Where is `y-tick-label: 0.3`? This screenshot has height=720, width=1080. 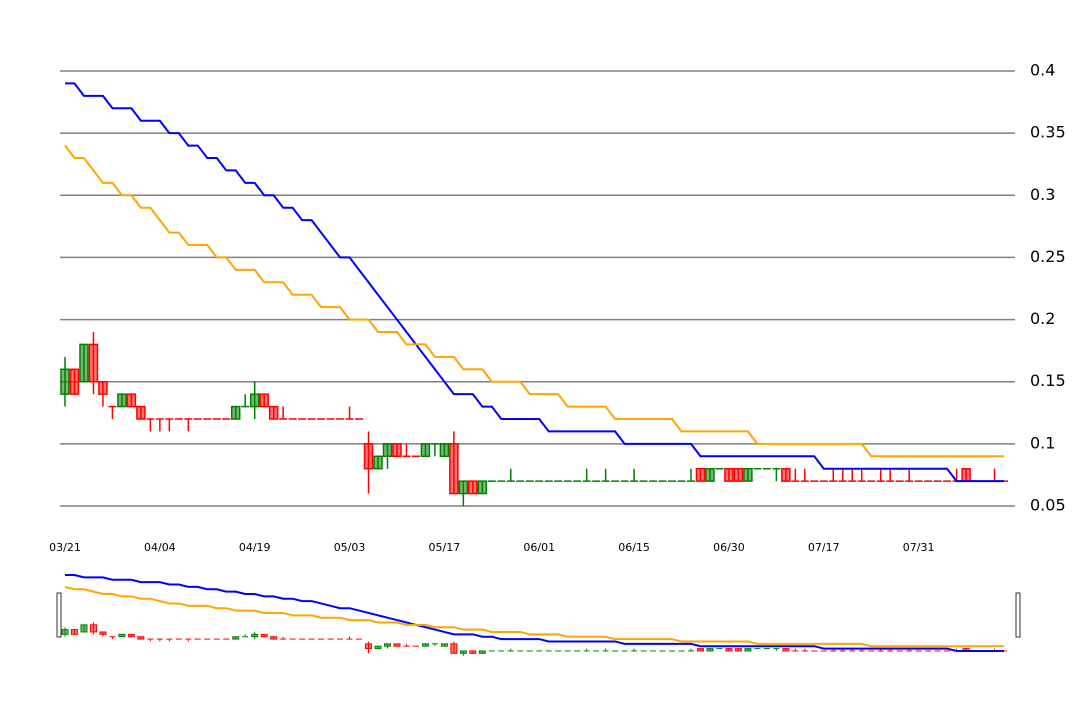 y-tick-label: 0.3 is located at coordinates (1042, 194).